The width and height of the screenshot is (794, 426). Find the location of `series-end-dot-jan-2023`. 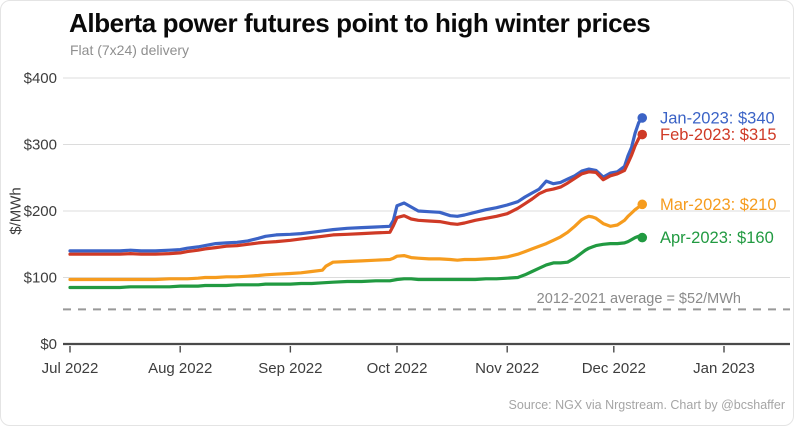

series-end-dot-jan-2023 is located at coordinates (642, 118).